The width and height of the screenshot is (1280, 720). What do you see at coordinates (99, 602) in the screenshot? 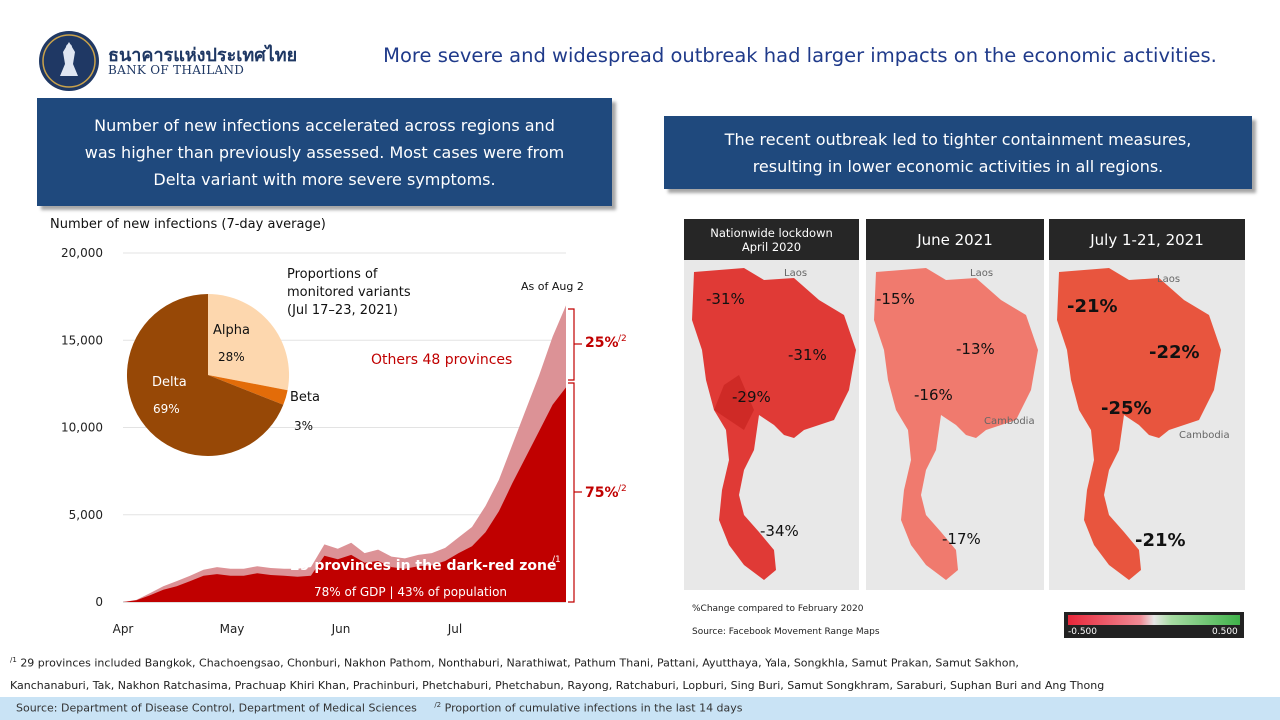
I see `y-tick-label: 0` at bounding box center [99, 602].